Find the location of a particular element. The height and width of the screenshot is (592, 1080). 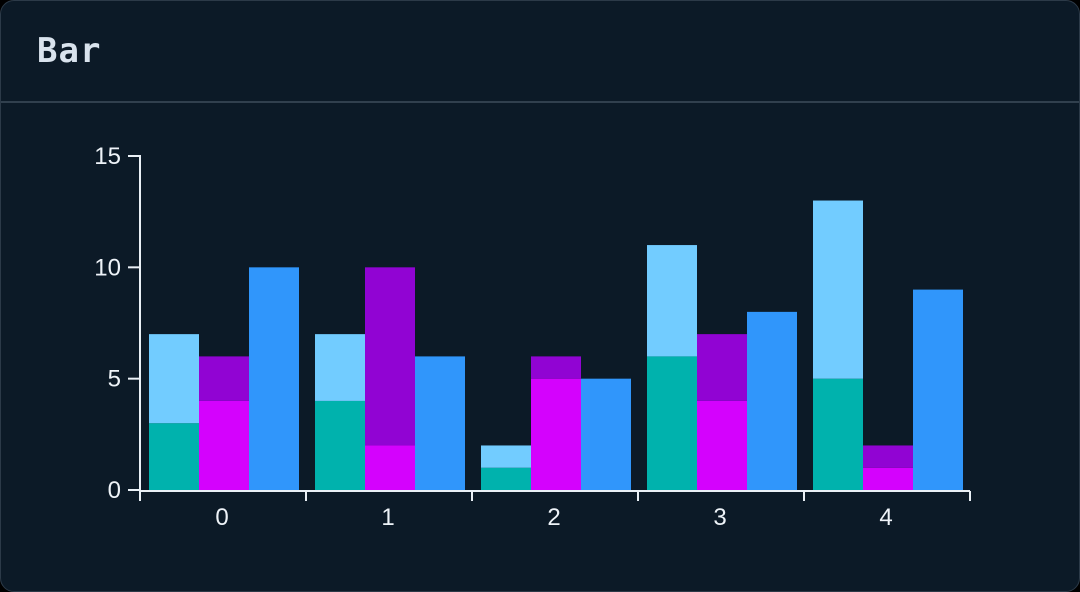

y-tick-label: 10 is located at coordinates (107, 267).